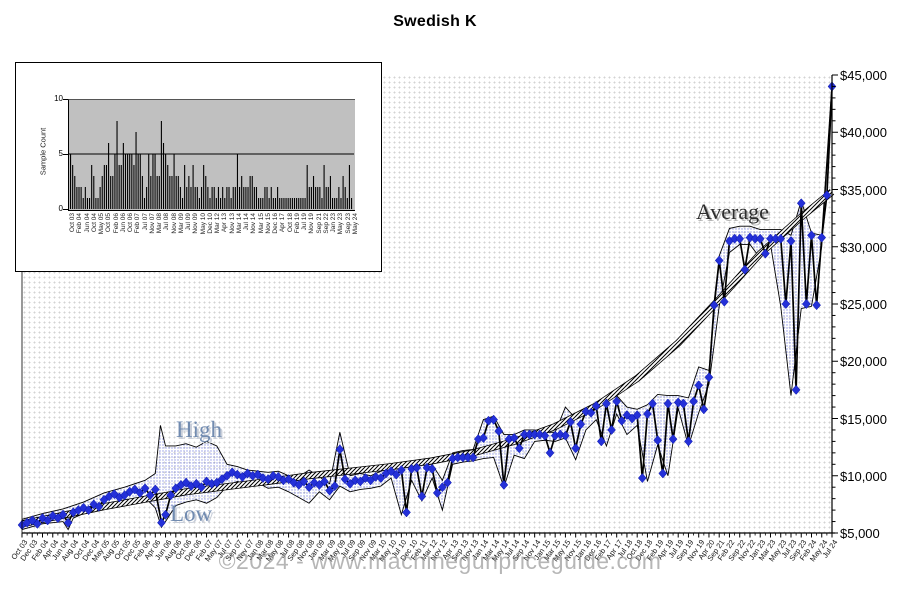 The height and width of the screenshot is (613, 901). Describe the element at coordinates (191, 513) in the screenshot. I see `annotation-low: Low` at that location.